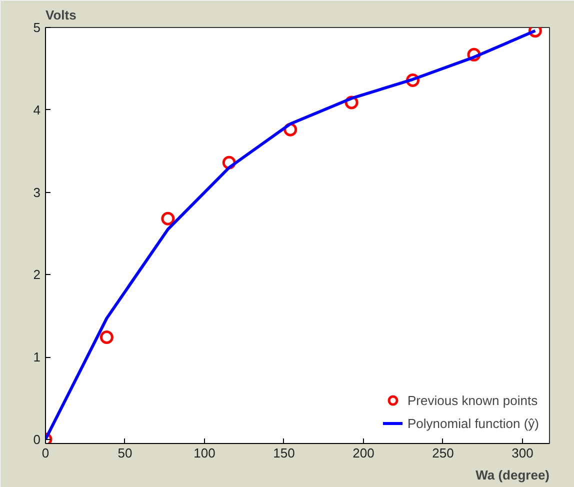 Image resolution: width=574 pixels, height=487 pixels. What do you see at coordinates (37, 110) in the screenshot?
I see `y-tick-label: 4` at bounding box center [37, 110].